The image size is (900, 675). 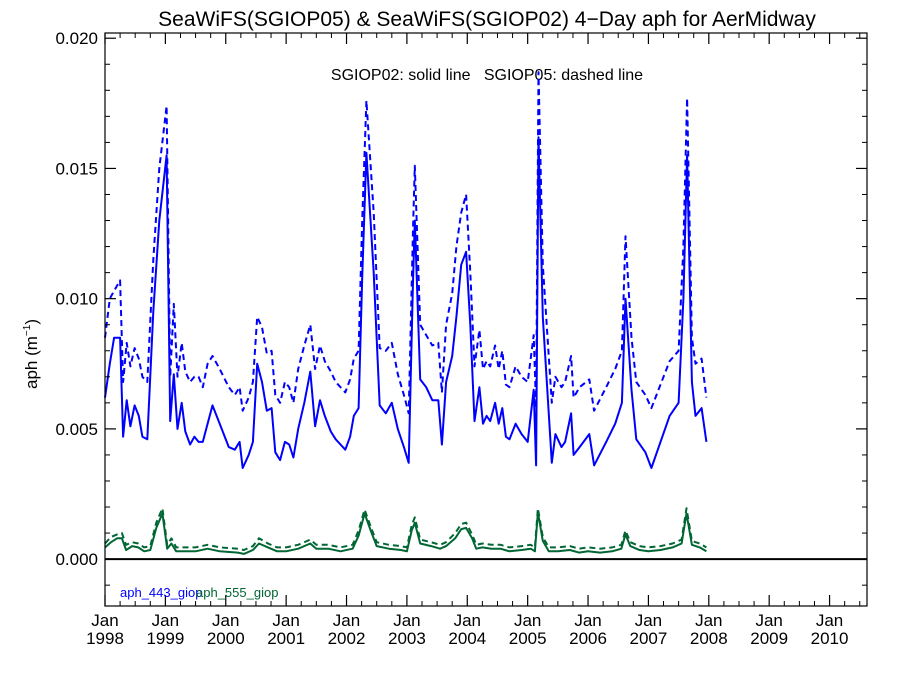 I want to click on y-tick-label: 0.015, so click(x=76, y=168).